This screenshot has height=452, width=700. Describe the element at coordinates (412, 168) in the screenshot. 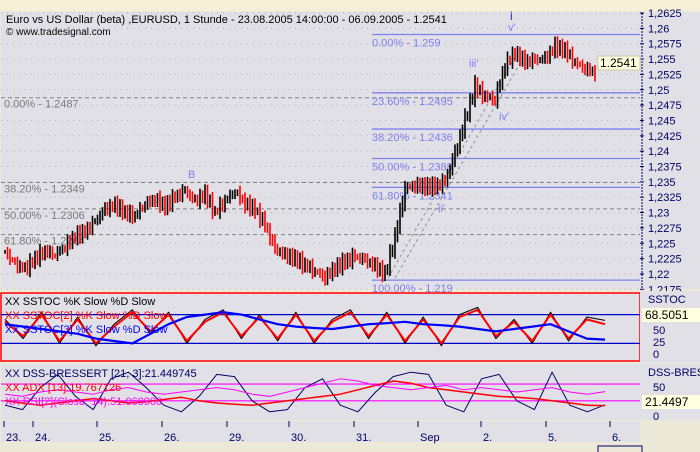

I see `fib-right-label: 50.00% - 1.2388` at that location.